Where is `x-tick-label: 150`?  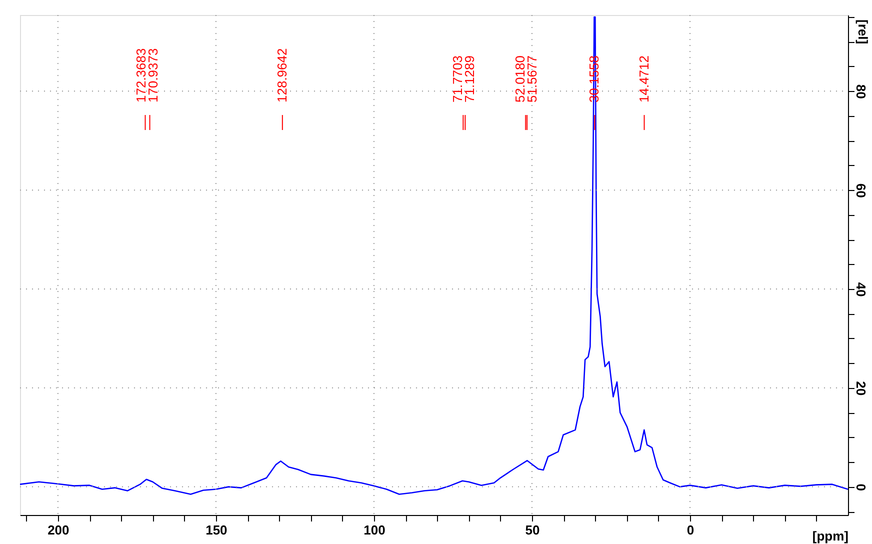
x-tick-label: 150 is located at coordinates (217, 530).